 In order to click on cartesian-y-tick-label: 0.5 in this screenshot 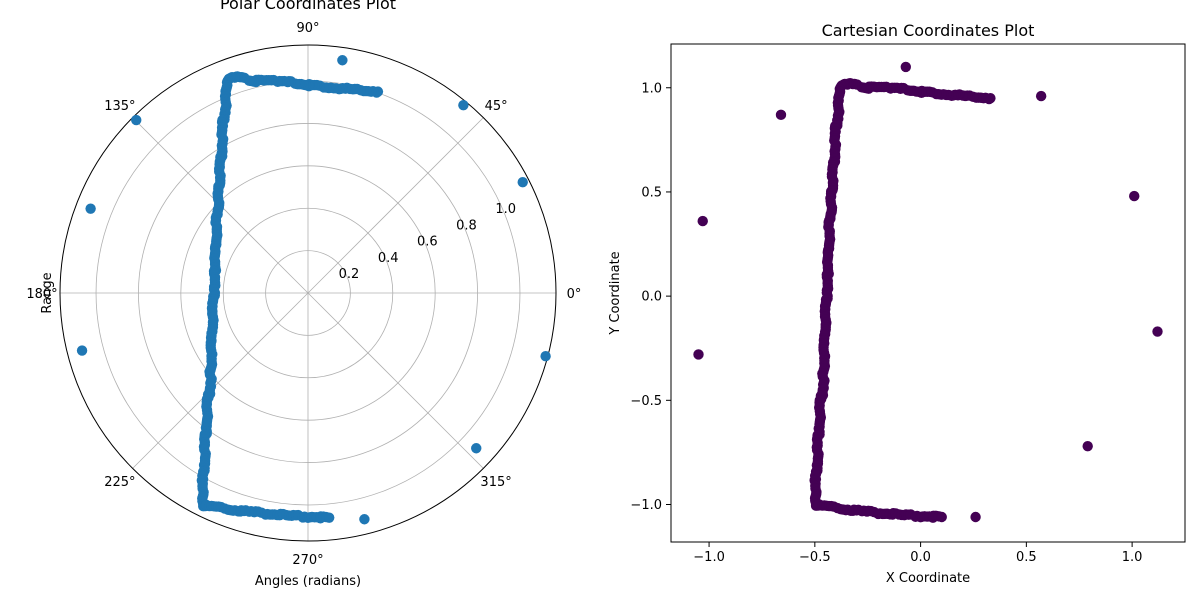, I will do `click(651, 192)`.